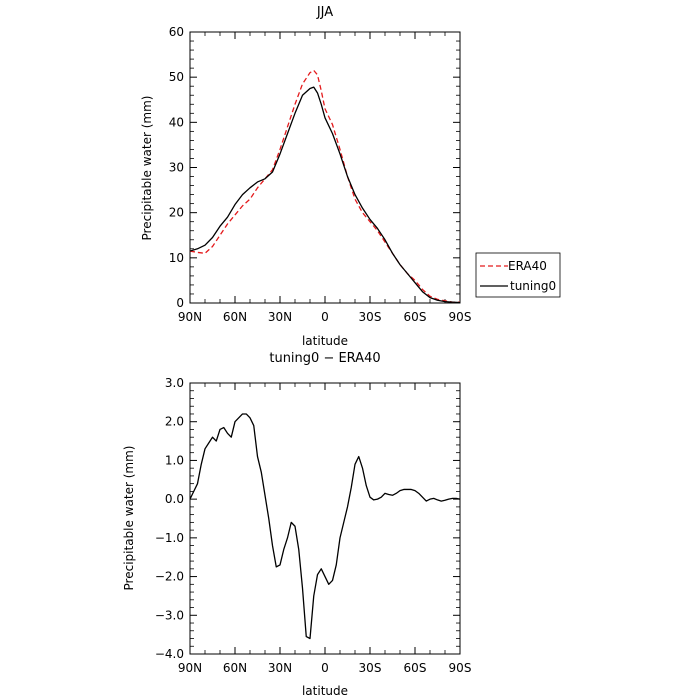 This screenshot has height=700, width=700. I want to click on bottom-x-tick-label: 0, so click(325, 668).